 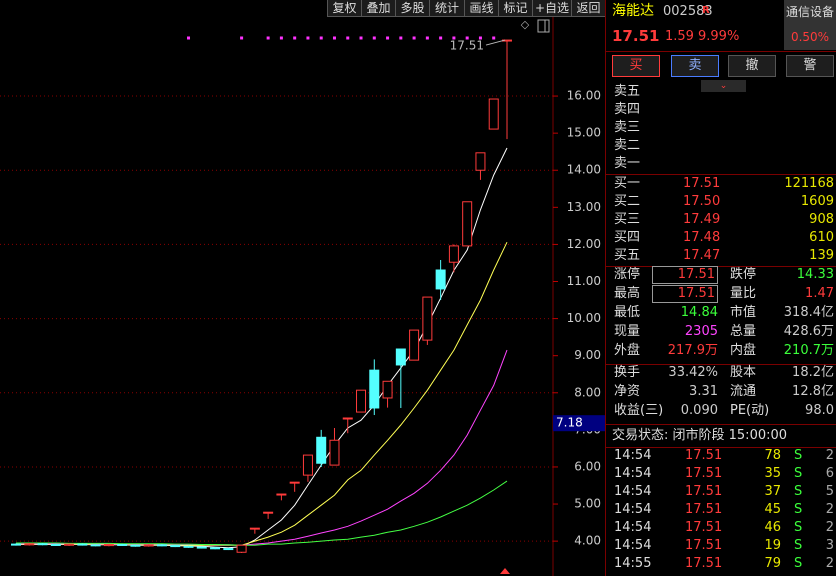 What do you see at coordinates (627, 91) in the screenshot?
I see `ask-label: 卖五` at bounding box center [627, 91].